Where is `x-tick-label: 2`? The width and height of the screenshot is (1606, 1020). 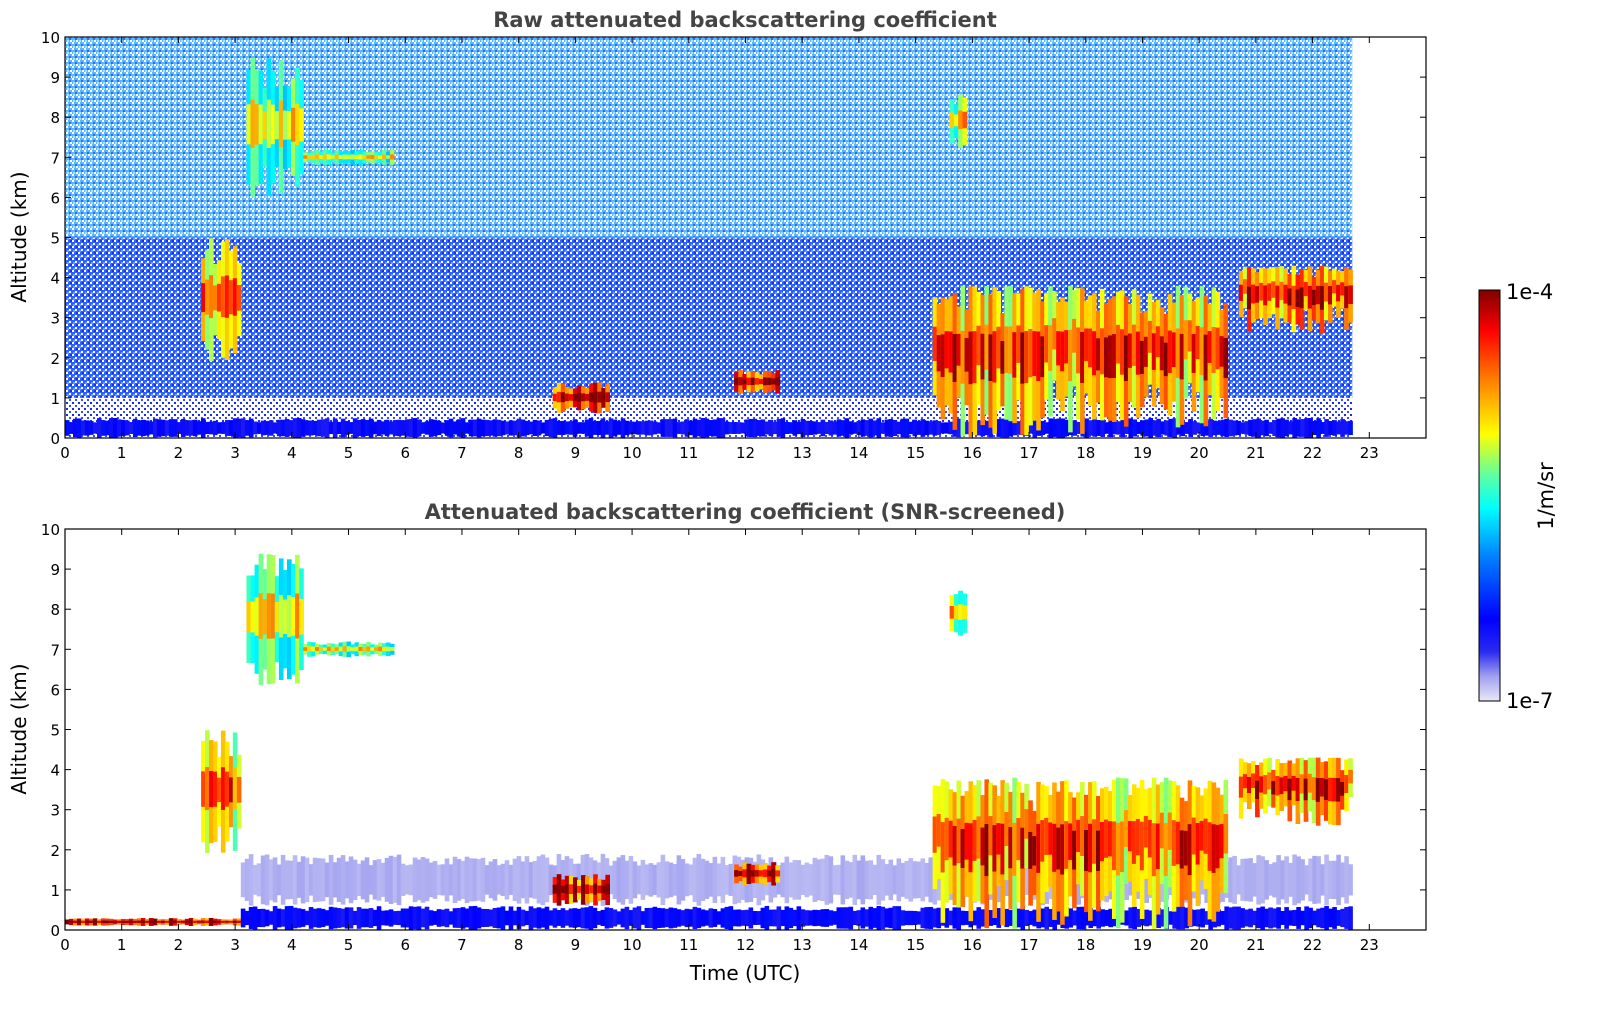 x-tick-label: 2 is located at coordinates (179, 945).